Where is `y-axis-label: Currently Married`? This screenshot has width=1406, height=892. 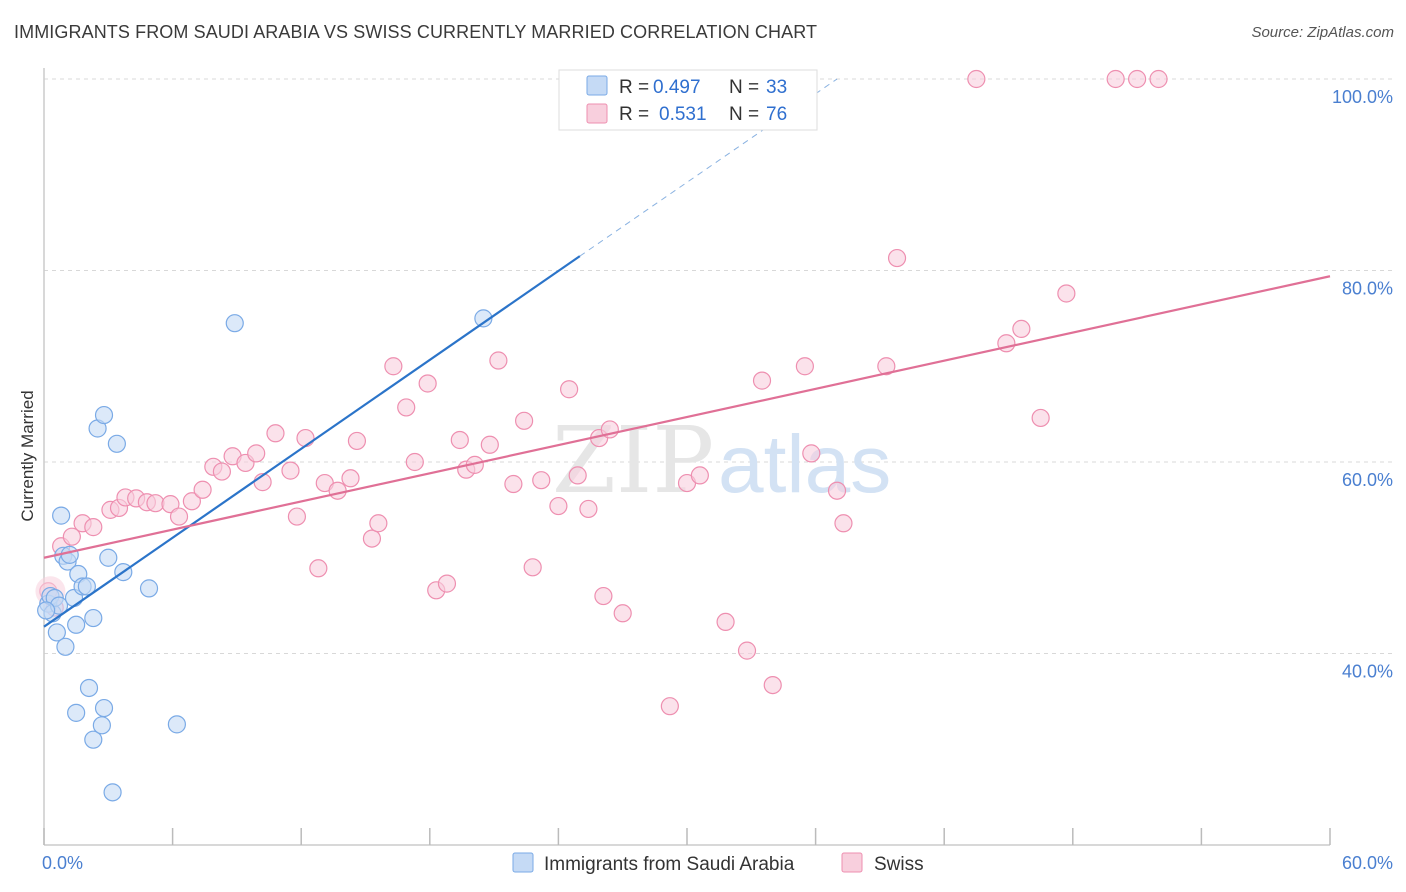
y-axis-label: Currently Married is located at coordinates (27, 455).